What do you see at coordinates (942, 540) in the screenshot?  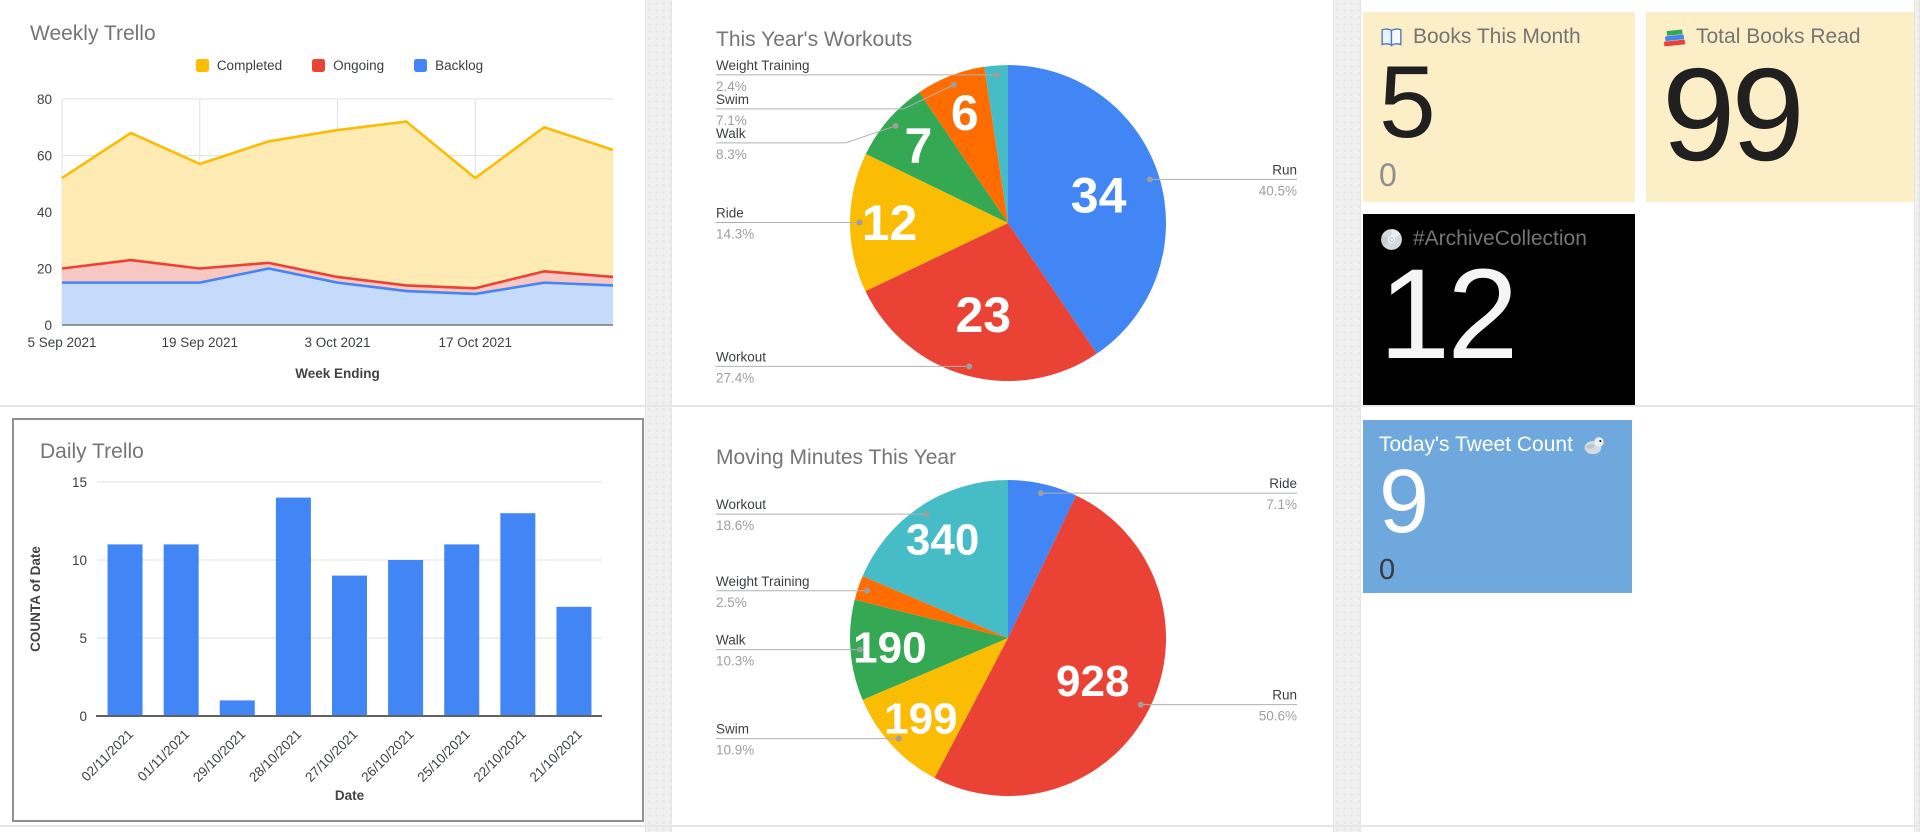 I see `pie-value-label: 340` at bounding box center [942, 540].